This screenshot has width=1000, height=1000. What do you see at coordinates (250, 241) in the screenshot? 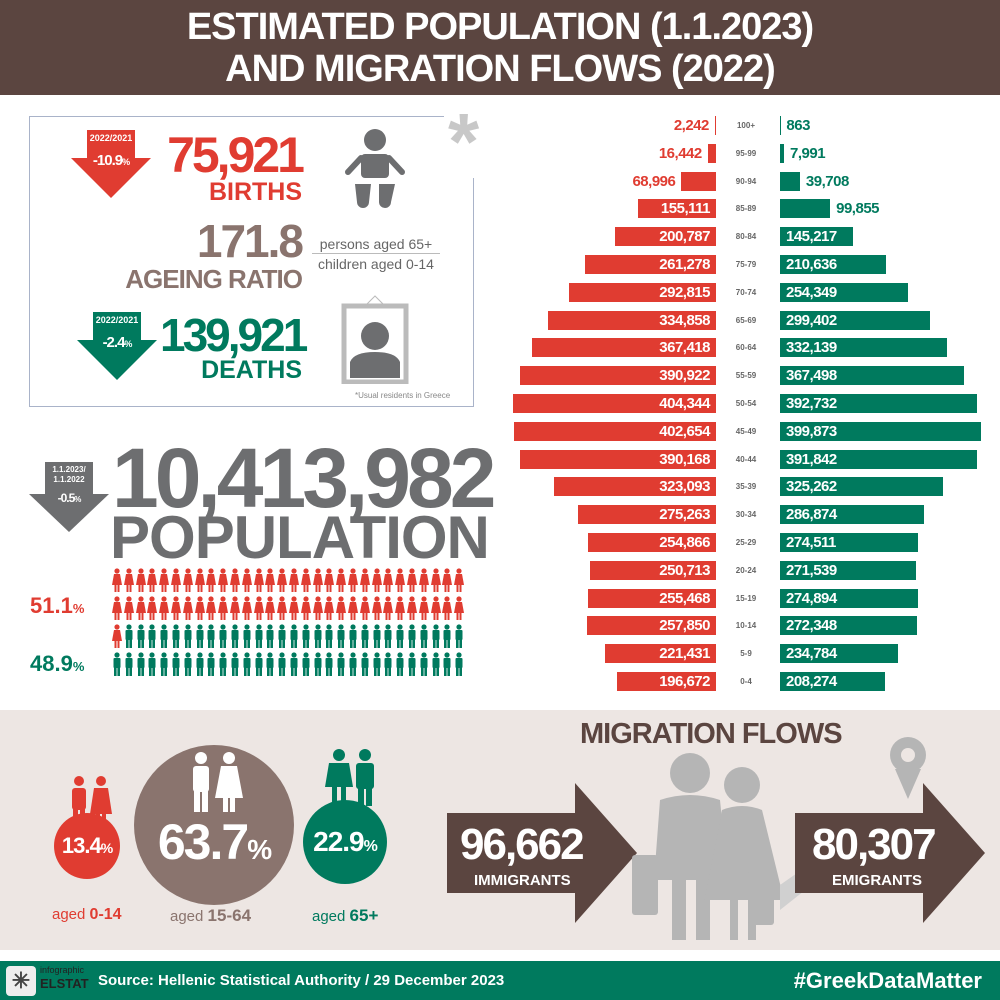
I see `ageing-ratio-value: 171.8` at bounding box center [250, 241].